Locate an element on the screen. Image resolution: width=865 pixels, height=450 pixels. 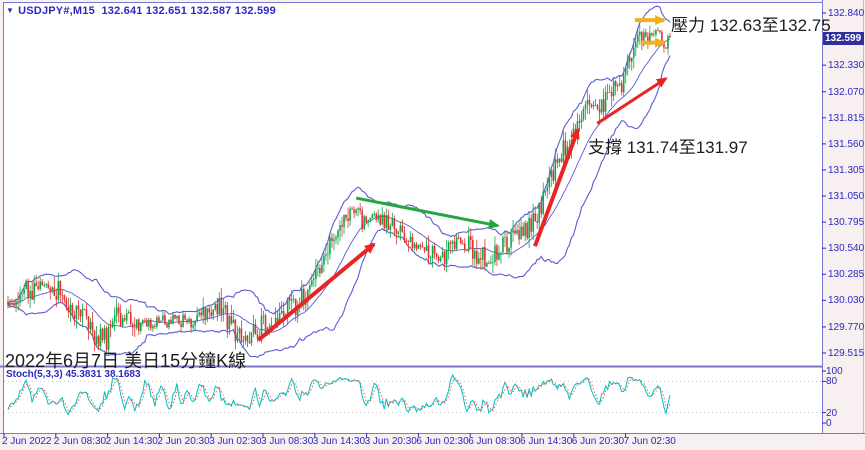
ohlc-high: 132.651 is located at coordinates (166, 11).